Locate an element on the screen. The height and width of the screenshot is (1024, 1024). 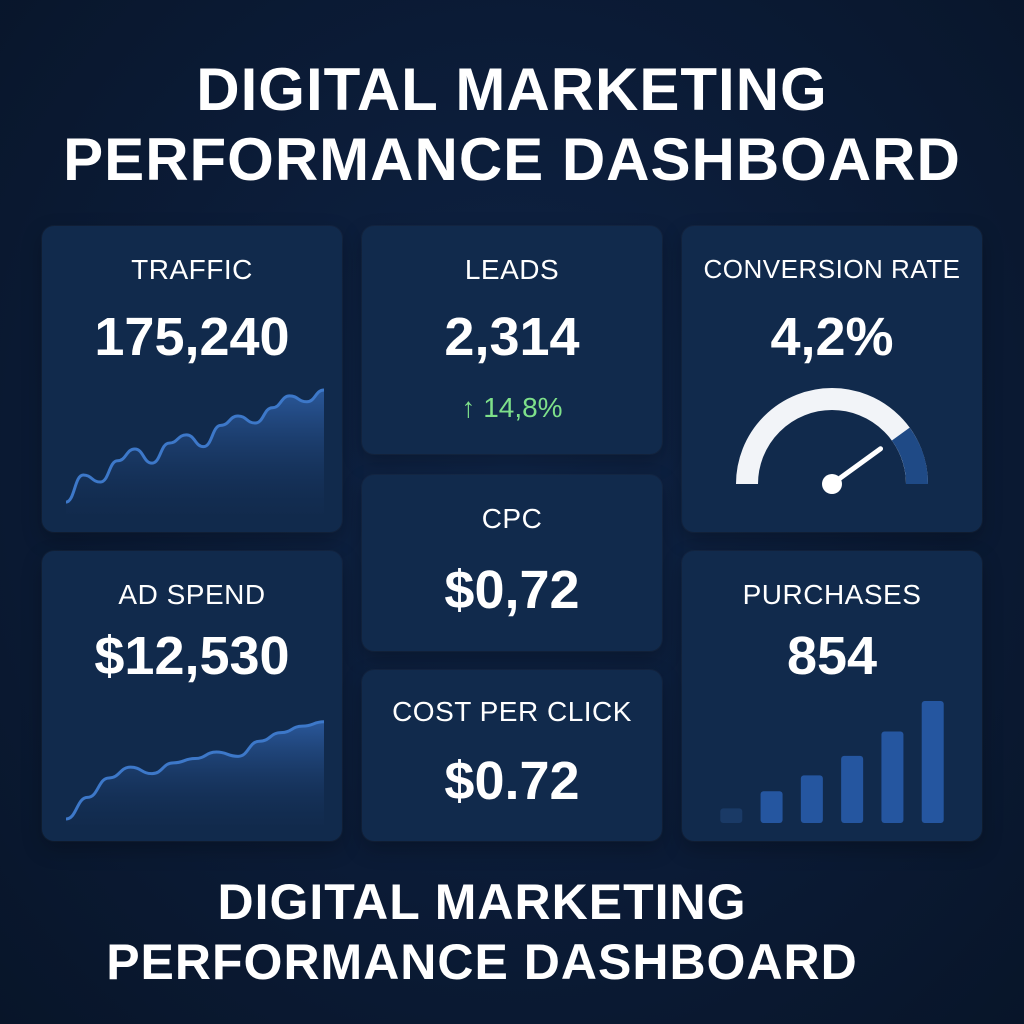
leads-label: LEADS is located at coordinates (512, 269).